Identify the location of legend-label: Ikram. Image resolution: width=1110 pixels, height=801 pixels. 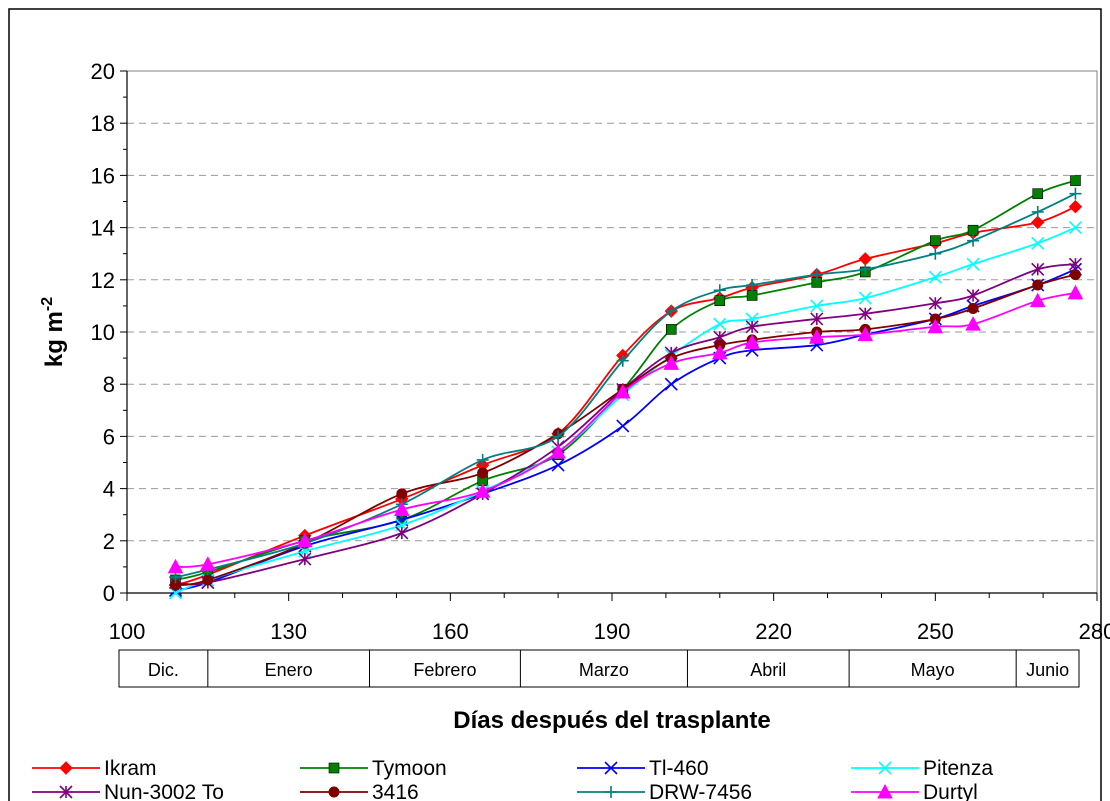
(130, 768).